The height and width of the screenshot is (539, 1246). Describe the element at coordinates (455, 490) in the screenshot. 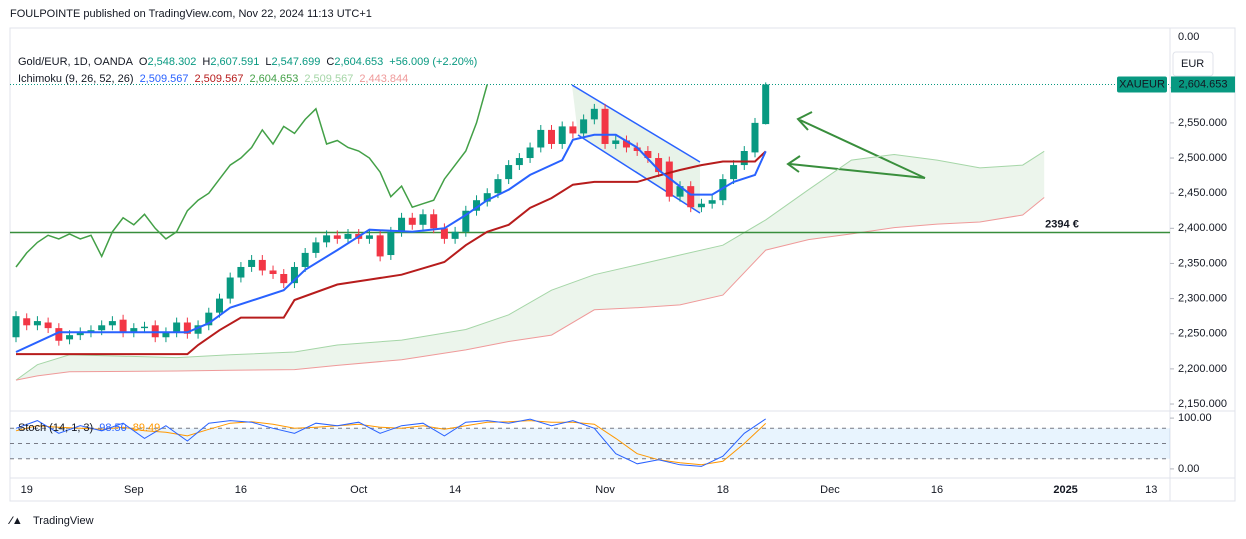

I see `x-tick-label: 14` at that location.